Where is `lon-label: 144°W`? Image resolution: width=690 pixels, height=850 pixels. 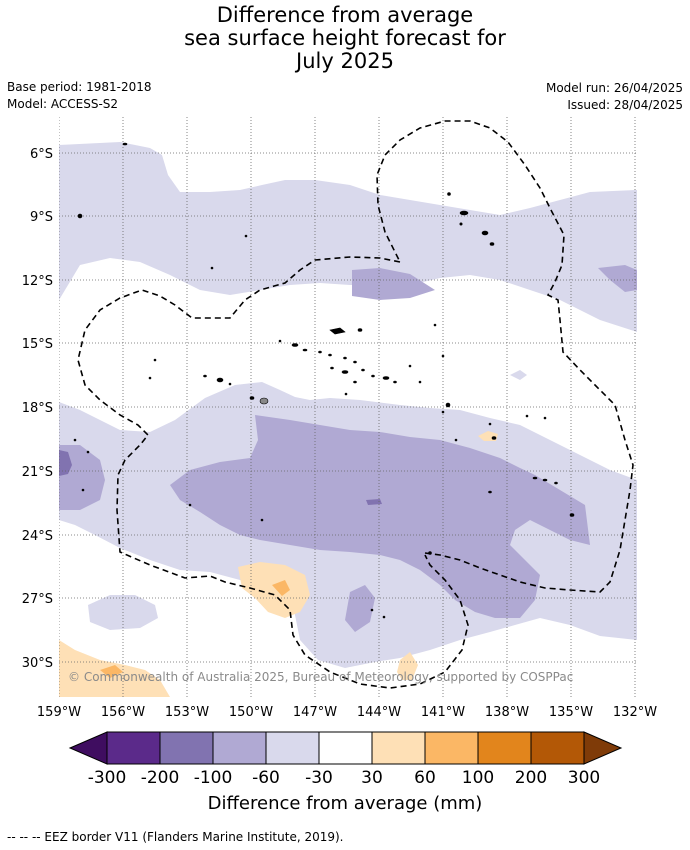
lon-label: 144°W is located at coordinates (379, 712).